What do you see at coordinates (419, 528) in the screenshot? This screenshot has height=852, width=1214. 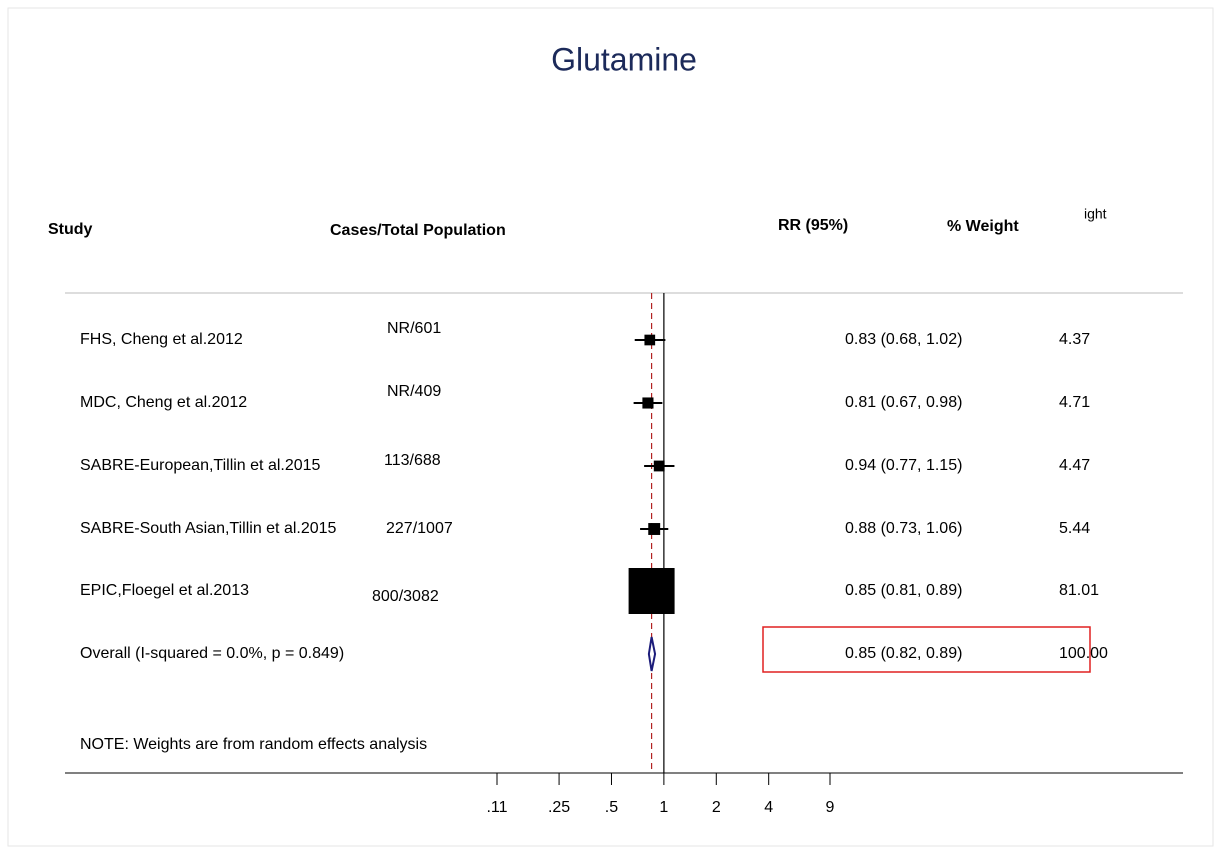 I see `cases-label: 227/1007` at bounding box center [419, 528].